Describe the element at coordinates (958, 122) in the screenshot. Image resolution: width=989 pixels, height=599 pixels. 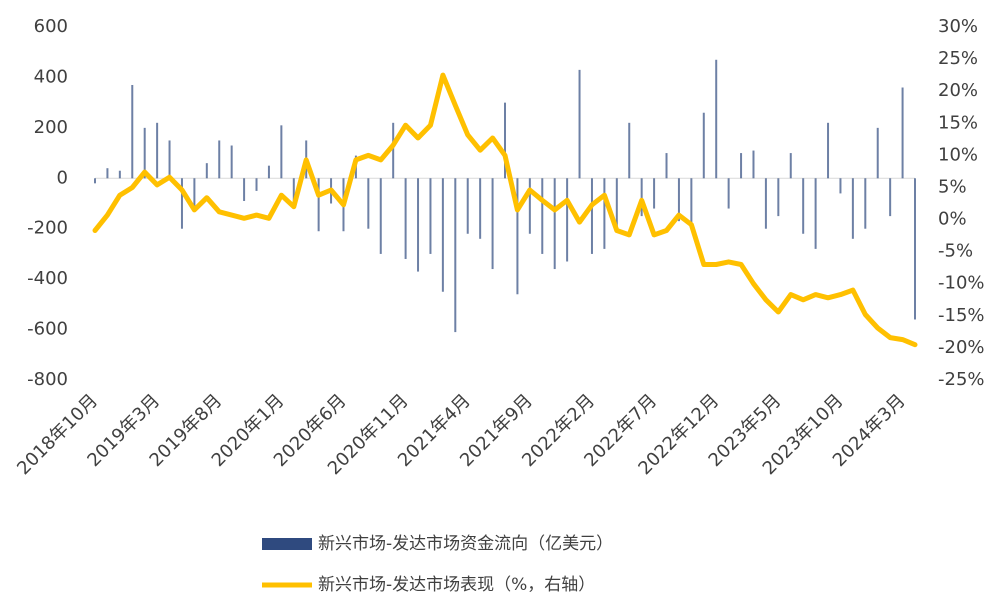
I see `y2-tick-label: 15%` at that location.